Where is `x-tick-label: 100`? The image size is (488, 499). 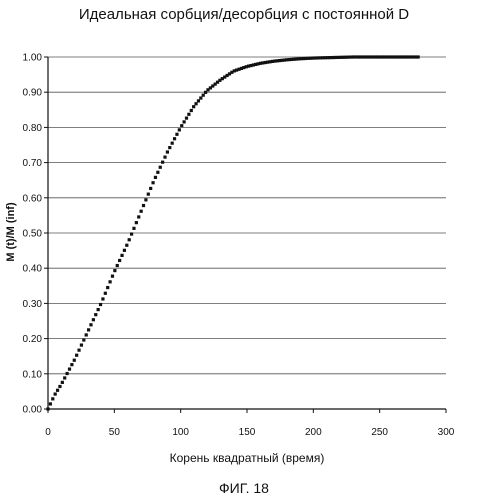 x-tick-label: 100 is located at coordinates (180, 432).